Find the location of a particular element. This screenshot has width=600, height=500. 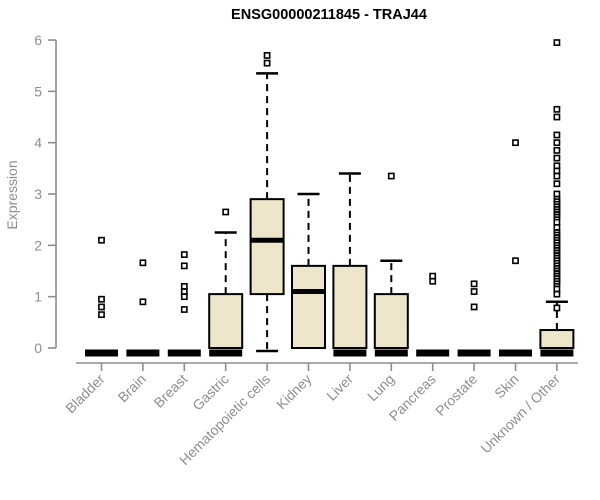

chart-title: ENSG00000211845 - TRAJ44 is located at coordinates (329, 15).